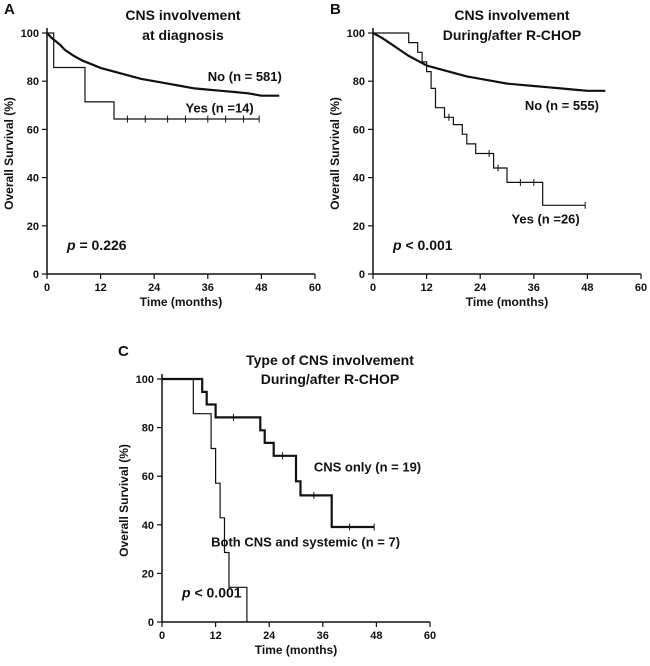  Describe the element at coordinates (545, 218) in the screenshot. I see `series-label-2: Yes (n =26)` at that location.